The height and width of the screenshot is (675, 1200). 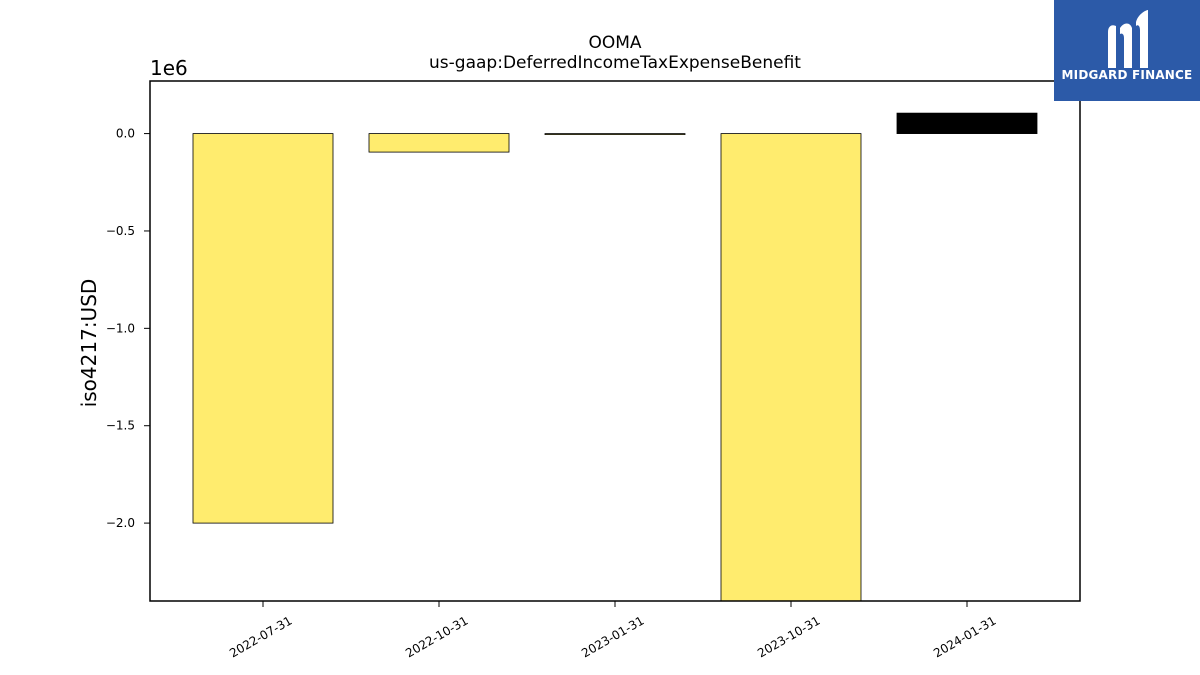 I want to click on x-tick-label: 2023-10-31, so click(x=788, y=636).